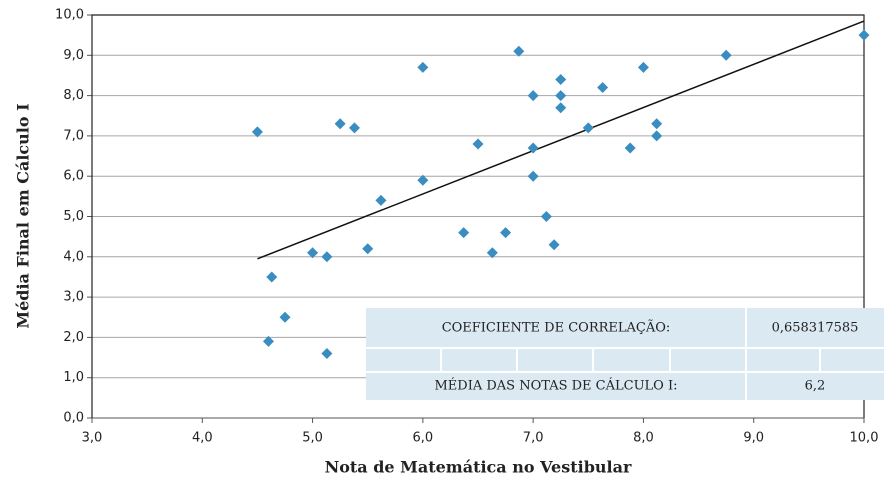 This screenshot has height=486, width=884. What do you see at coordinates (92, 438) in the screenshot?
I see `x-tick-label: 3,0` at bounding box center [92, 438].